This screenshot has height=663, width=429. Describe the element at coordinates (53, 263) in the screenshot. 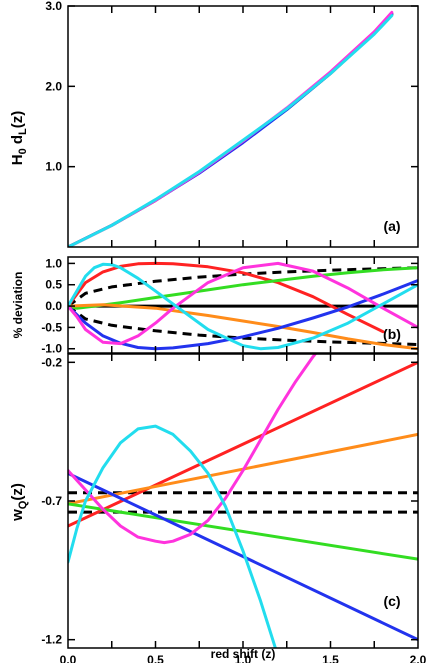

I see `panel-b-ytick-label-0: 1.0` at that location.